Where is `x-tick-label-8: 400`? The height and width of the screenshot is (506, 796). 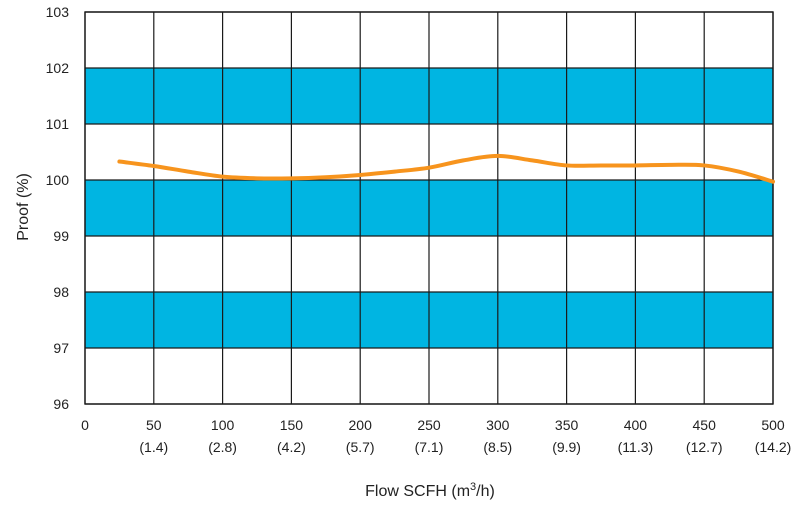 x-tick-label-8: 400 is located at coordinates (636, 425).